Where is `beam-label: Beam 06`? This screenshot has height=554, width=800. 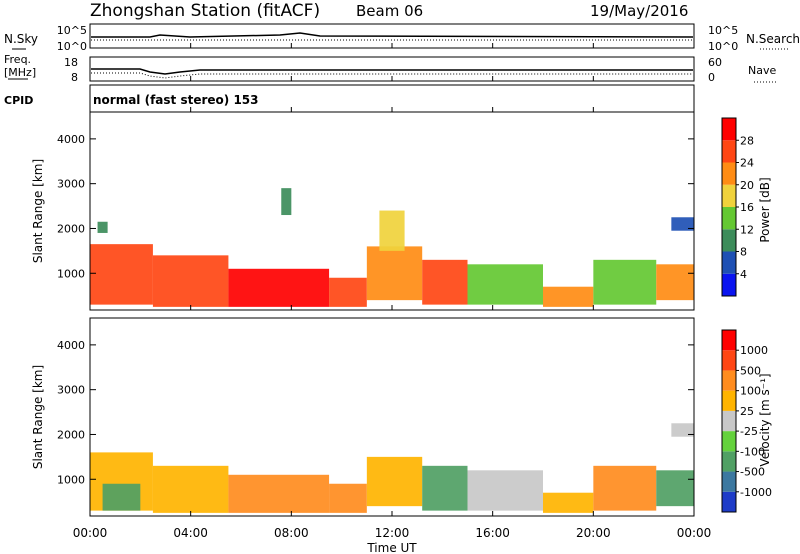 beam-label: Beam 06 is located at coordinates (389, 11).